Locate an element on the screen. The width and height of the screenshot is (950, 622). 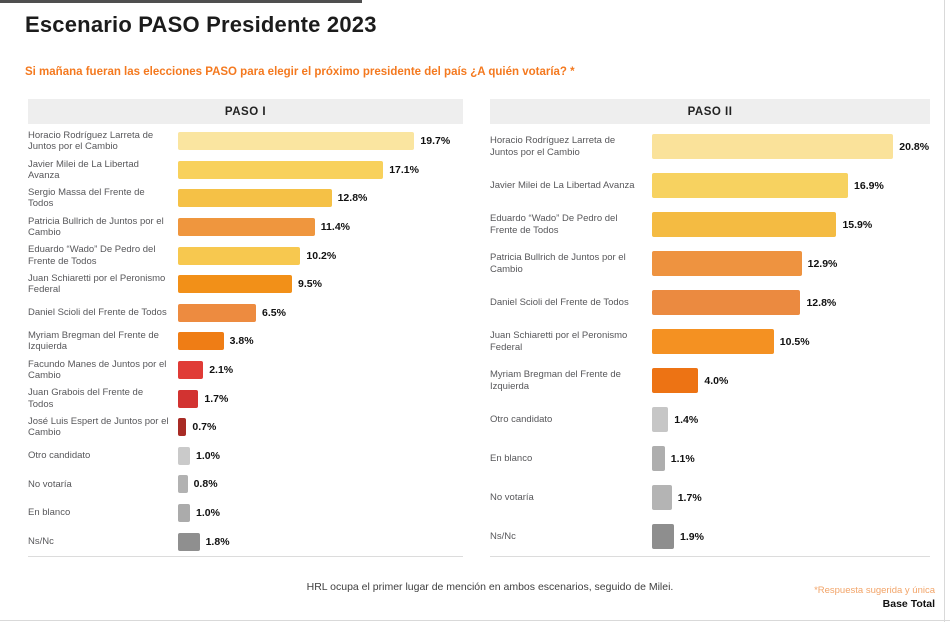
value-label: 3.8% is located at coordinates (241, 341).